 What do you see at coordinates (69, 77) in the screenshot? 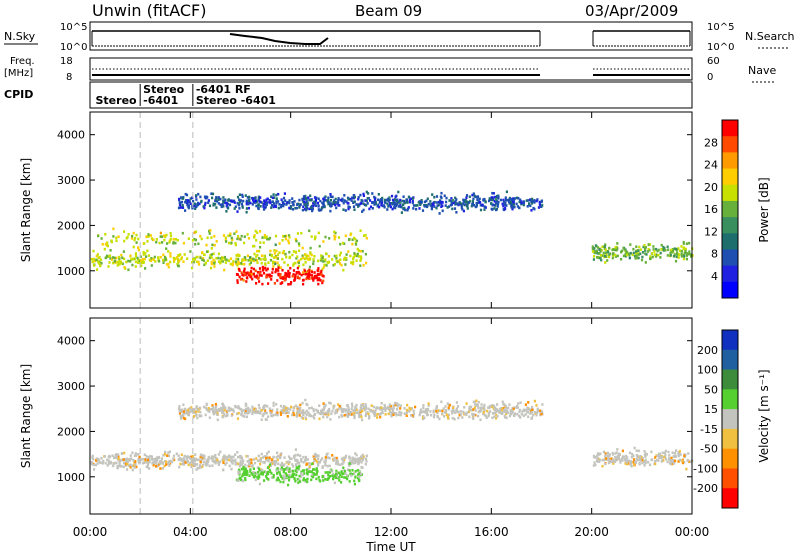
I see `freq-tick-bottom: 8` at bounding box center [69, 77].